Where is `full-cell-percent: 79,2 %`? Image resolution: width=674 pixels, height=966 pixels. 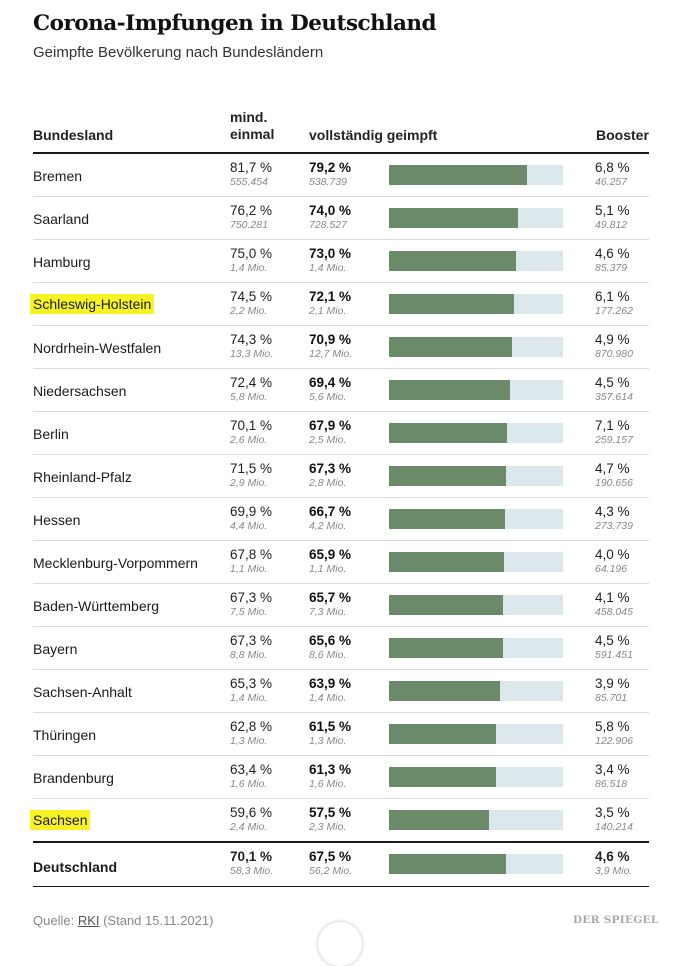
full-cell-percent: 79,2 % is located at coordinates (330, 167).